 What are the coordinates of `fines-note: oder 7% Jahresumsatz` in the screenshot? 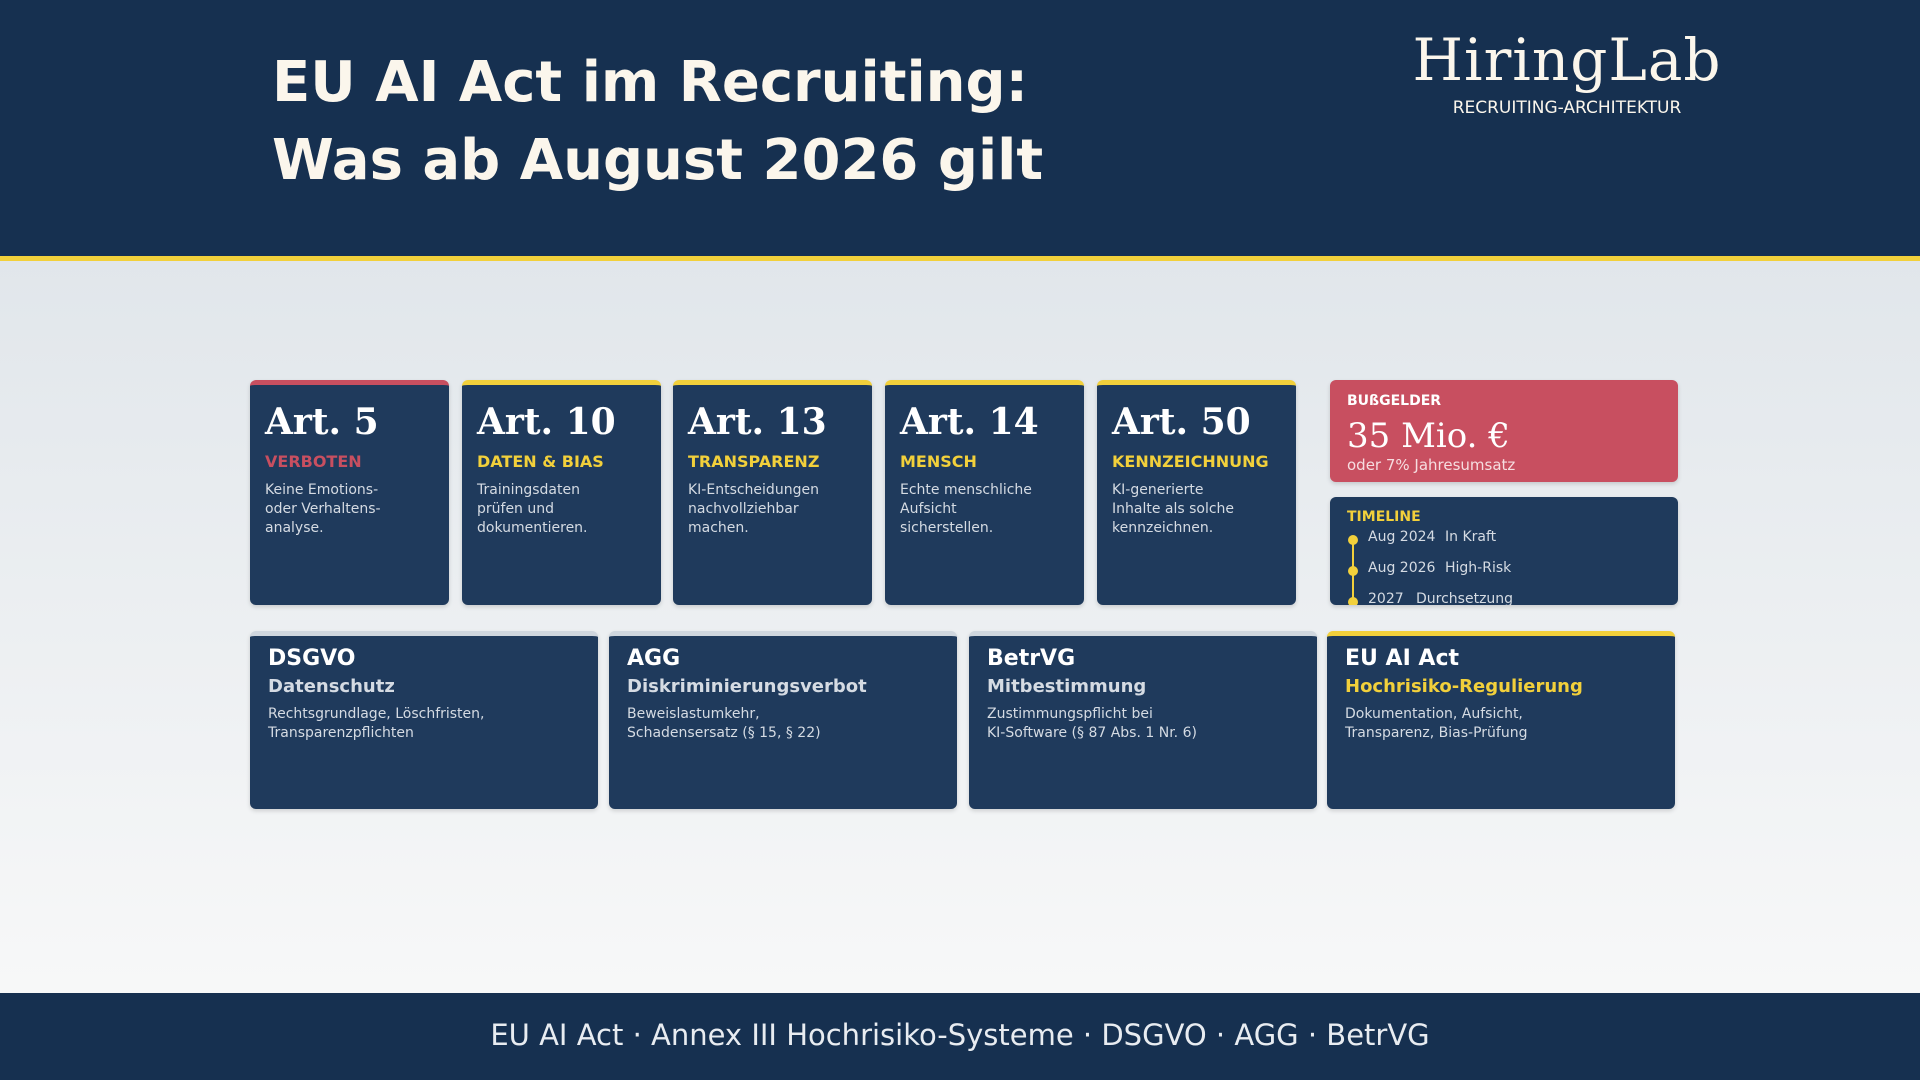 It's located at (1431, 465).